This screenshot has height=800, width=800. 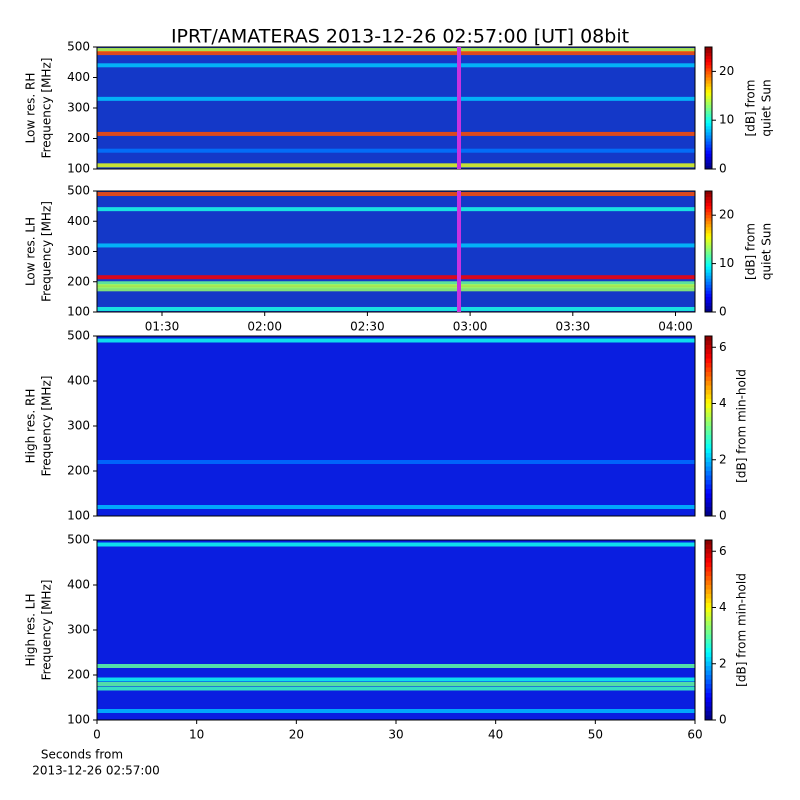 I want to click on colorbar-tick-label: 10, so click(x=726, y=120).